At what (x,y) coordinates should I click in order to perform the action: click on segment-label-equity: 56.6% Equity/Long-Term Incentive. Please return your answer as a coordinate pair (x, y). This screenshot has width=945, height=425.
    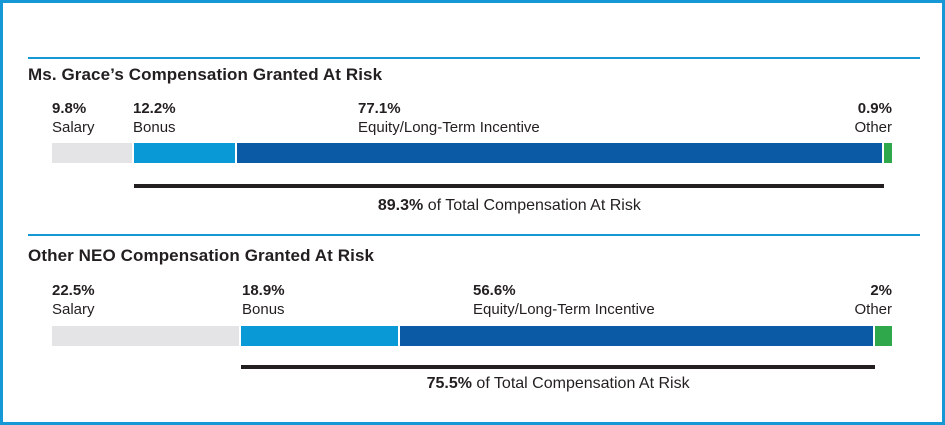
    Looking at the image, I should click on (564, 300).